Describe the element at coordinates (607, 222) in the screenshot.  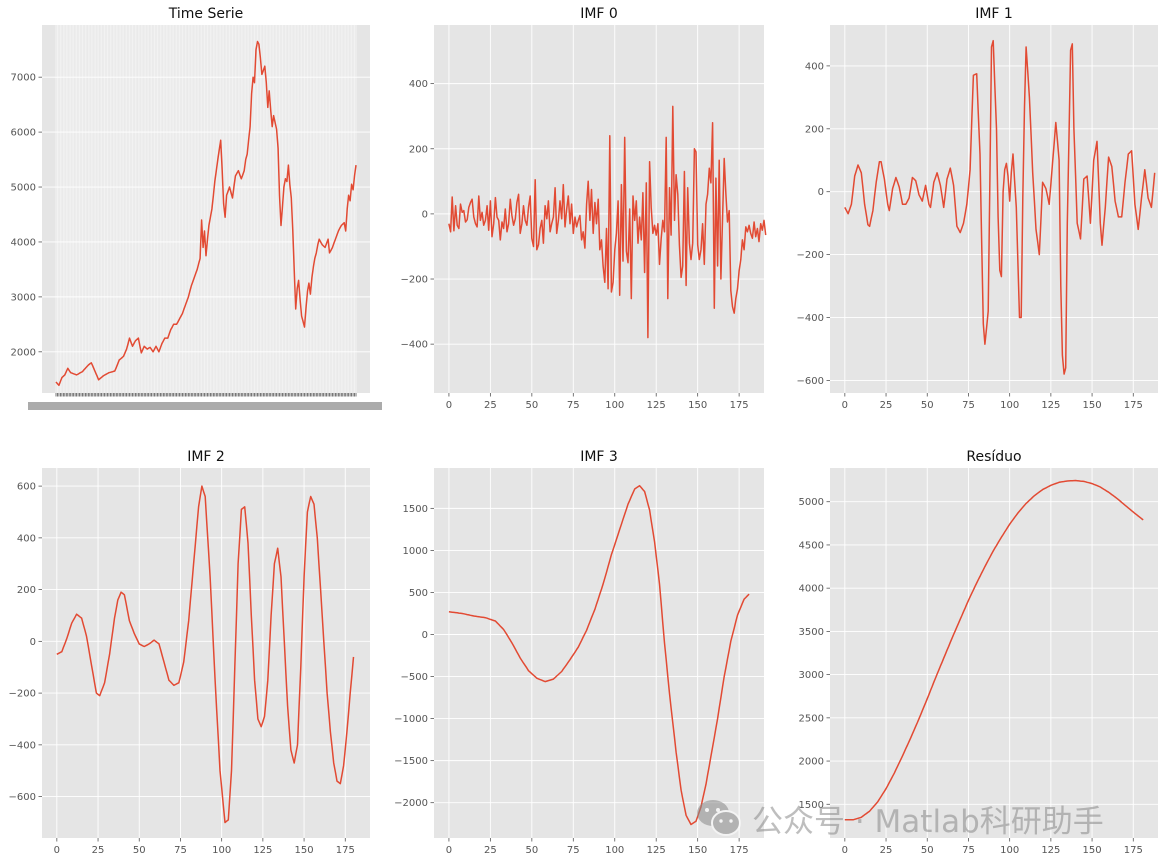
I see `series-line-imf0` at that location.